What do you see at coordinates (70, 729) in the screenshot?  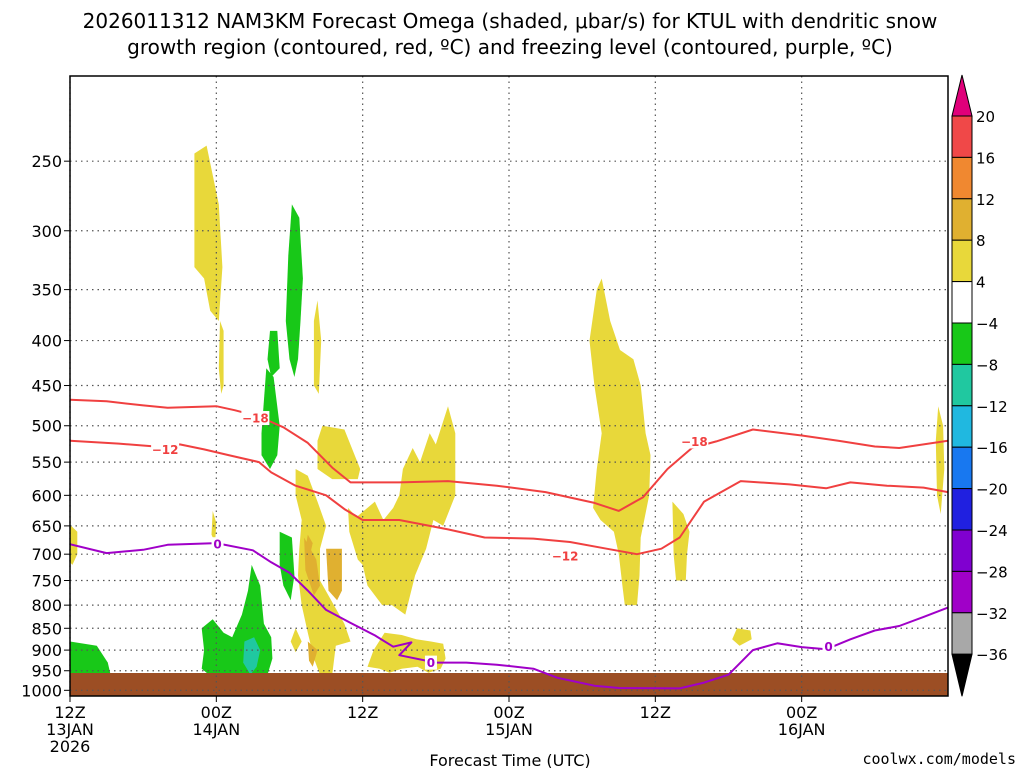 I see `x-tick-label-0-1: 13JAN` at bounding box center [70, 729].